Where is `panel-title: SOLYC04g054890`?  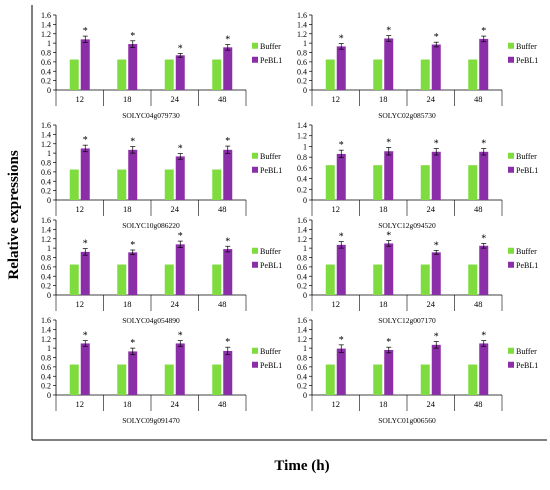
panel-title: SOLYC04g054890 is located at coordinates (151, 320).